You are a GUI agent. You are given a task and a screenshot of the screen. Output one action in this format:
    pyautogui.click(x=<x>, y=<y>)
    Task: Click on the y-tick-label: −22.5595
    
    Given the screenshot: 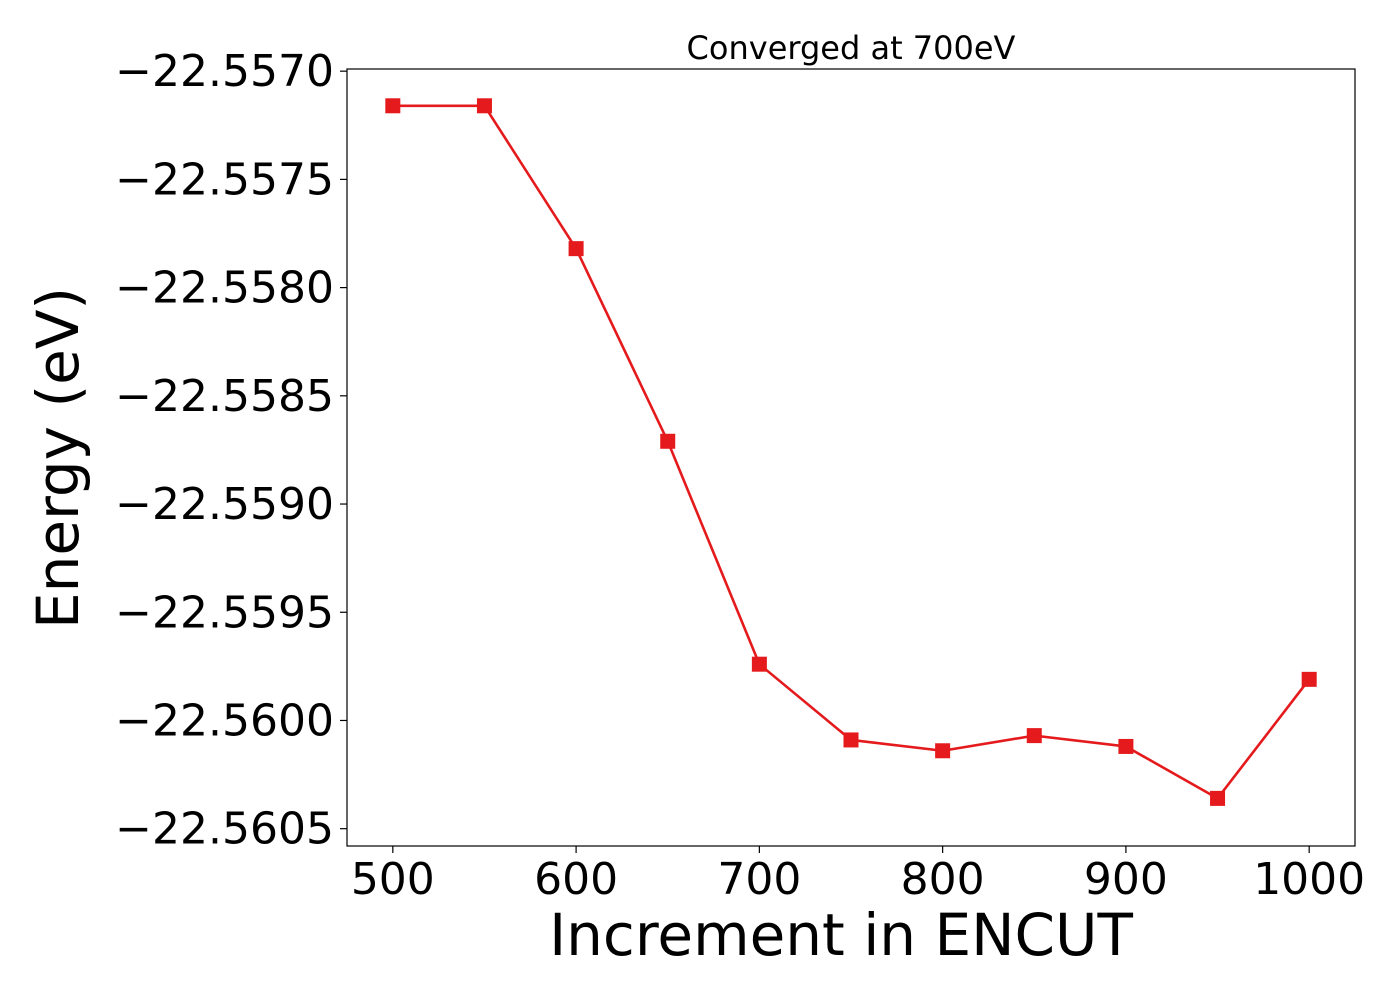 What is the action you would take?
    pyautogui.click(x=224, y=612)
    